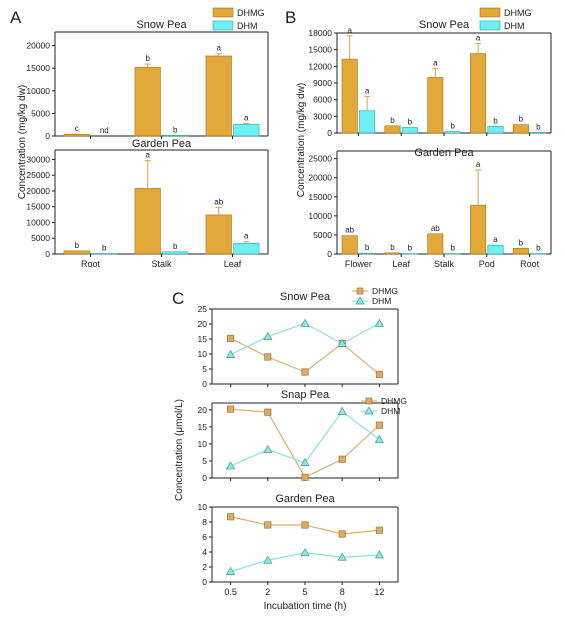 The height and width of the screenshot is (624, 565). I want to click on bar-dhm-pod, so click(495, 130).